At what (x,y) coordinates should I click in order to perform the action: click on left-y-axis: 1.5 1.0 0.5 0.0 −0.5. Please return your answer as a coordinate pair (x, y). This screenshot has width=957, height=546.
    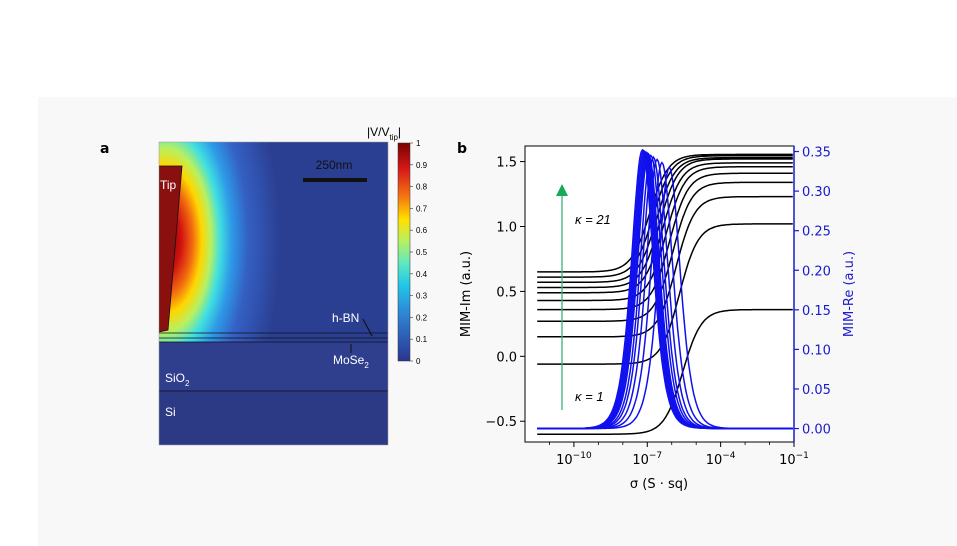
    Looking at the image, I should click on (505, 293).